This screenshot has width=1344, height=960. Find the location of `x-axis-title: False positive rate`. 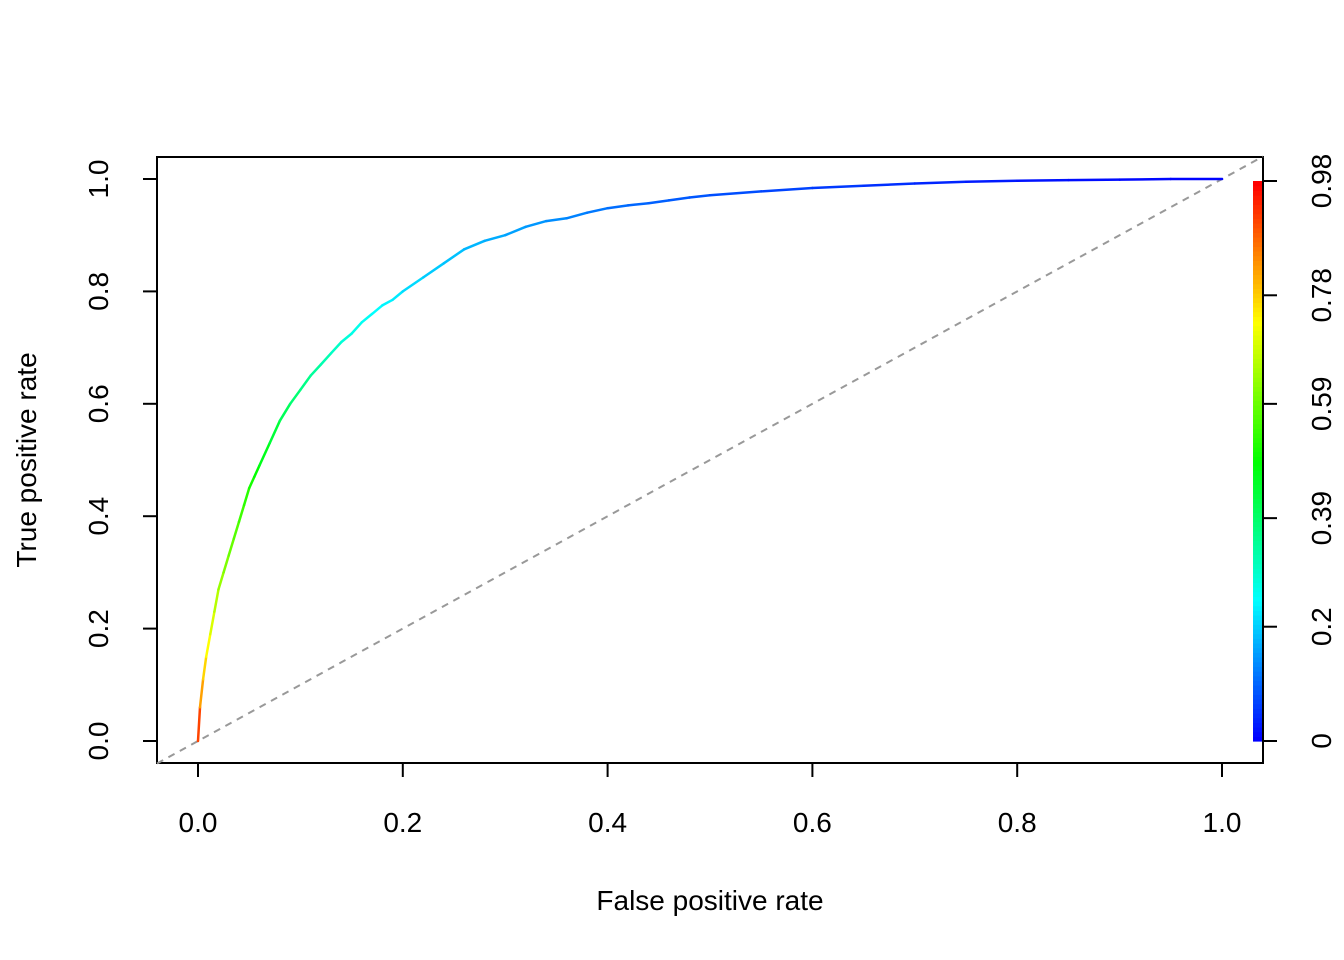

x-axis-title: False positive rate is located at coordinates (709, 900).